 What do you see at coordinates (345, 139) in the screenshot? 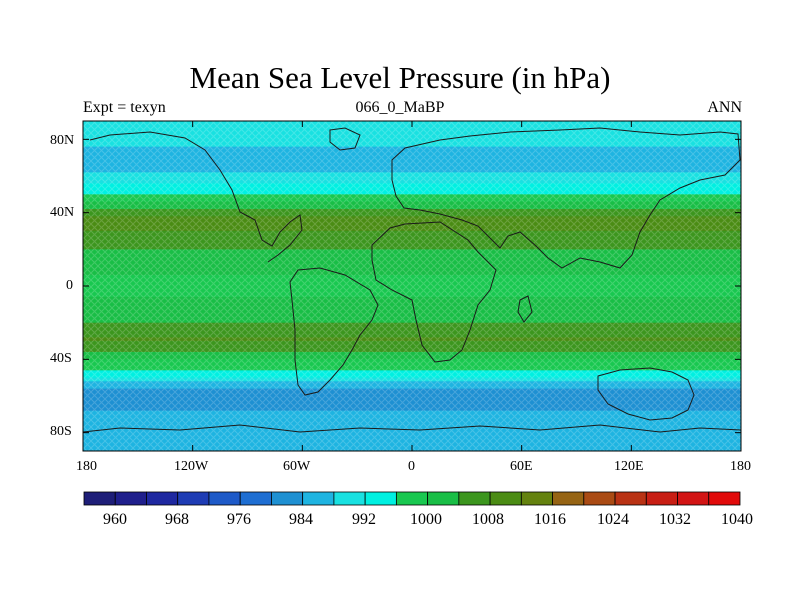
I see `greenland-coast` at bounding box center [345, 139].